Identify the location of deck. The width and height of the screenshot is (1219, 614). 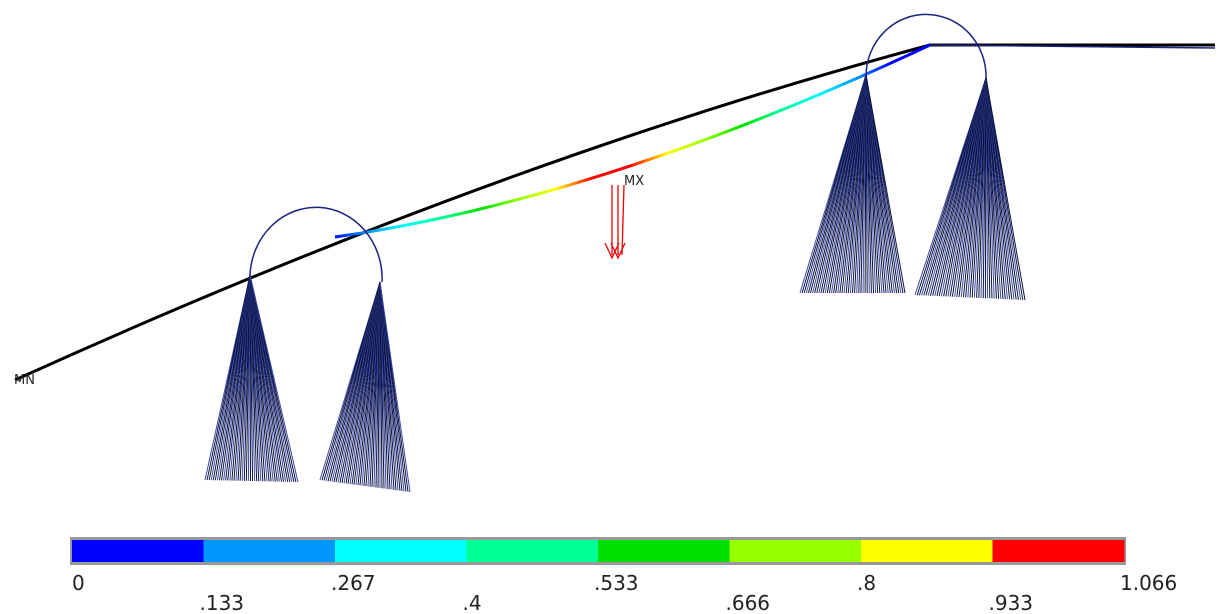
(1072, 46).